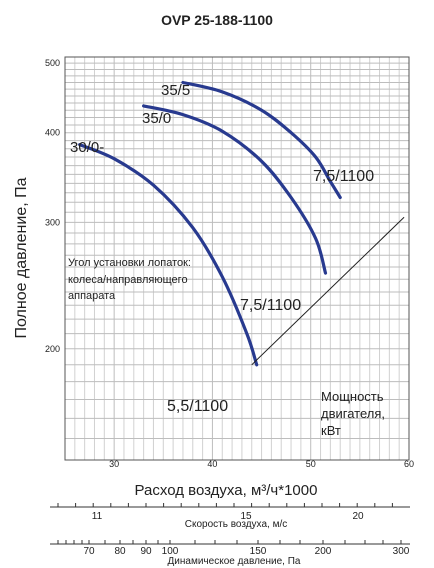  Describe the element at coordinates (236, 524) in the screenshot. I see `velocity-axis-label: Скорость воздуха, м/с` at that location.